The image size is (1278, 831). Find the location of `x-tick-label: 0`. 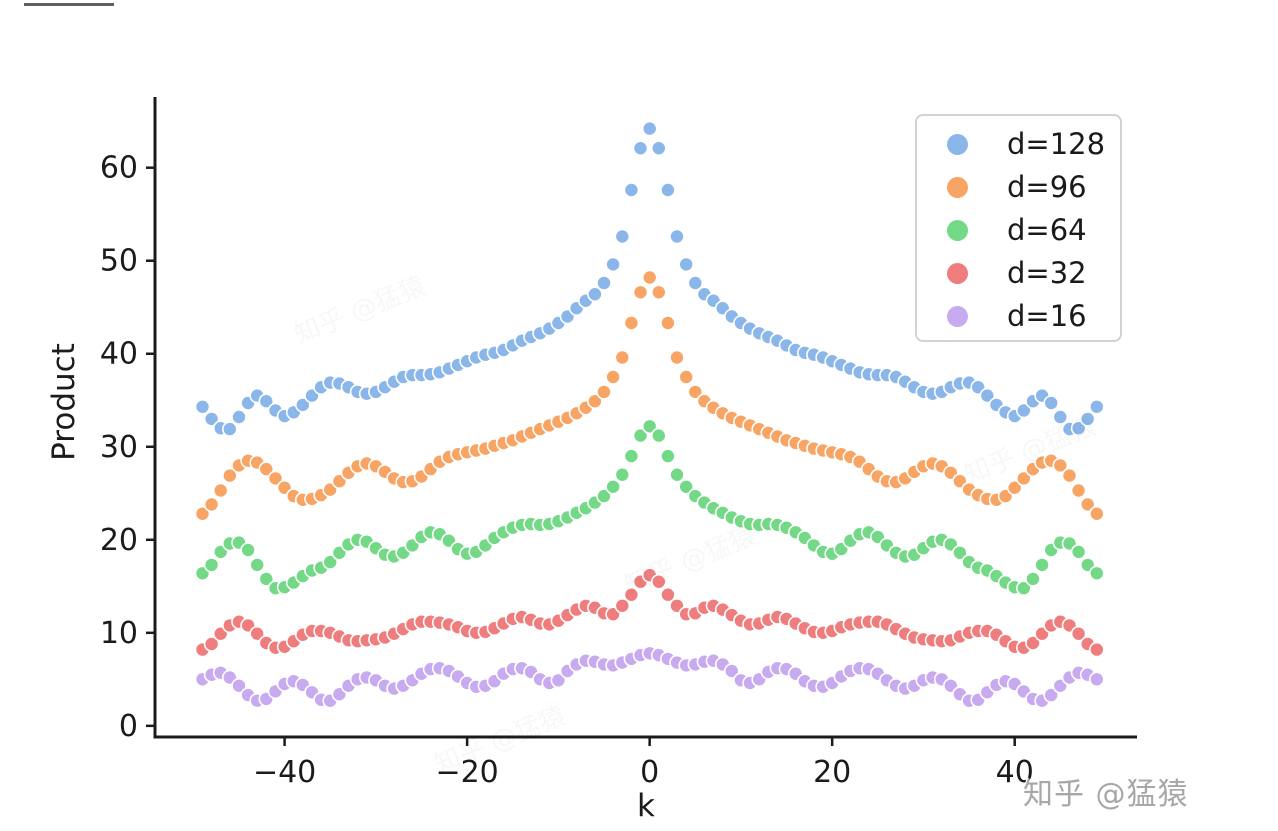

x-tick-label: 0 is located at coordinates (649, 772).